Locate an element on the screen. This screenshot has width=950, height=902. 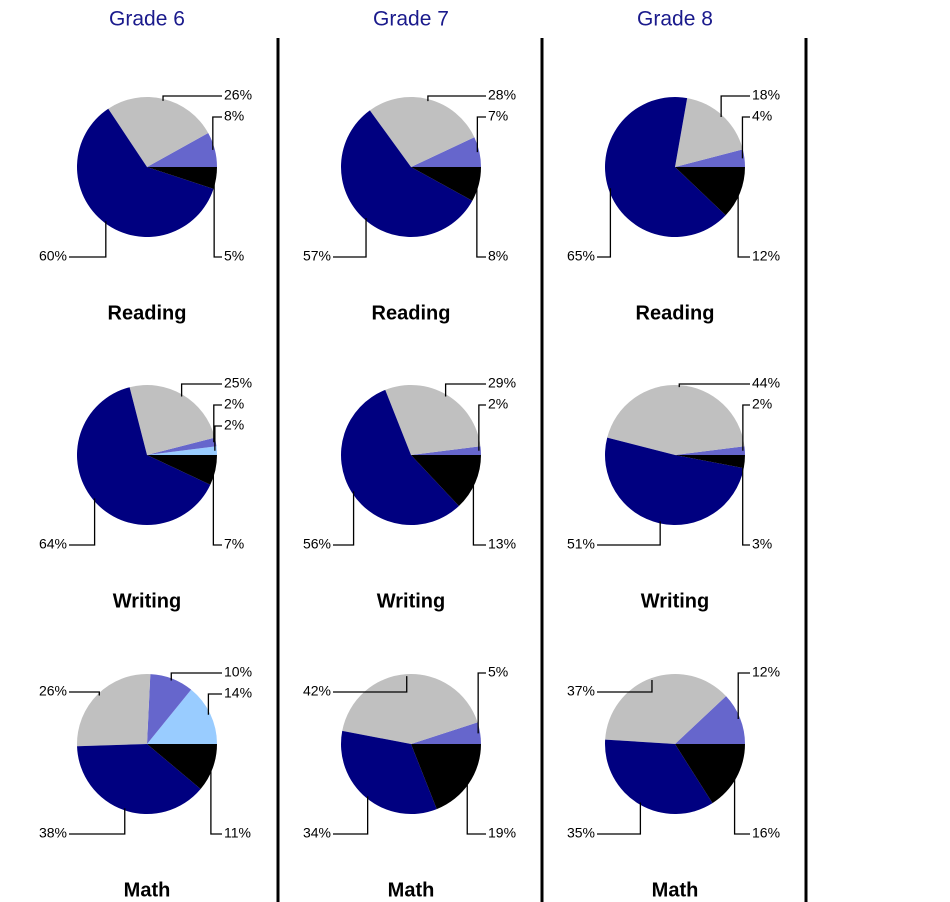
value-label: 4% is located at coordinates (762, 116).